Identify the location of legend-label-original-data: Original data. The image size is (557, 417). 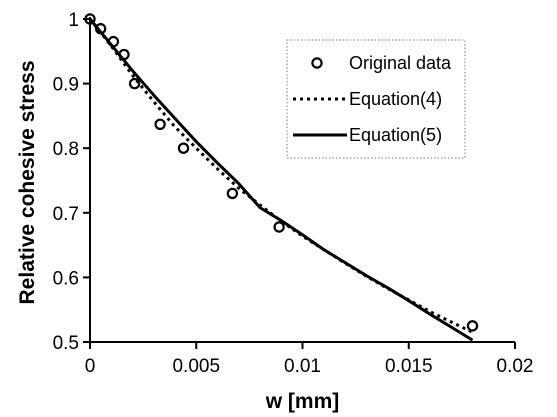
(400, 63).